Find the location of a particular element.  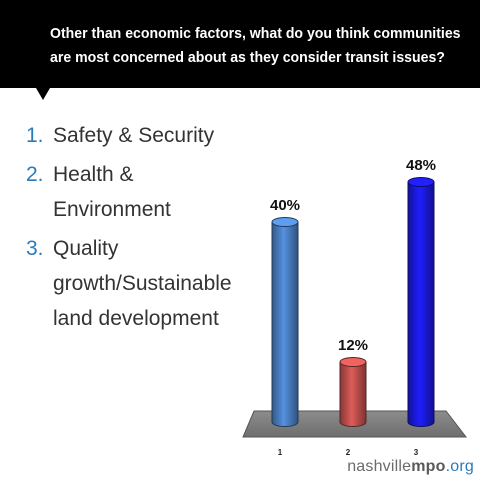

data-label-2: 12% is located at coordinates (353, 345).